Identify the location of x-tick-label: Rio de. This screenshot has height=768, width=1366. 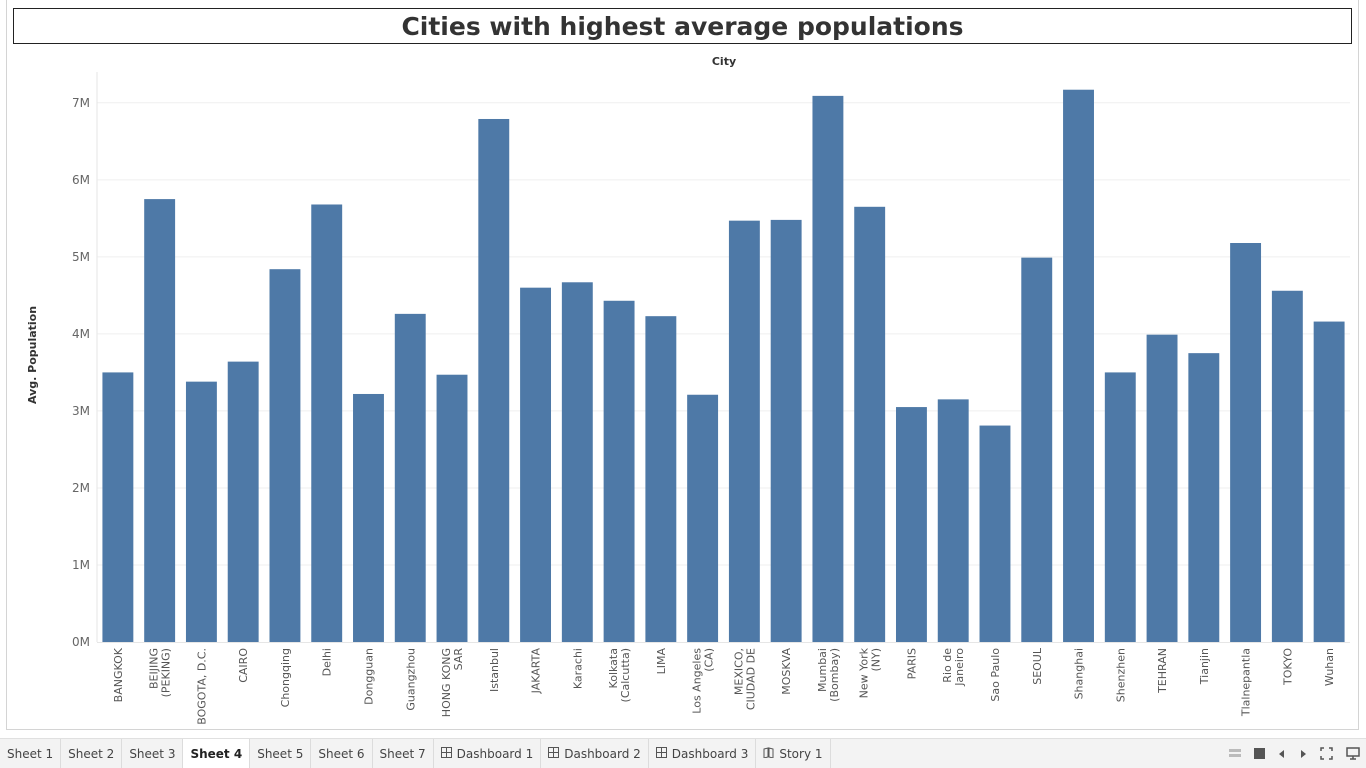
(947, 665).